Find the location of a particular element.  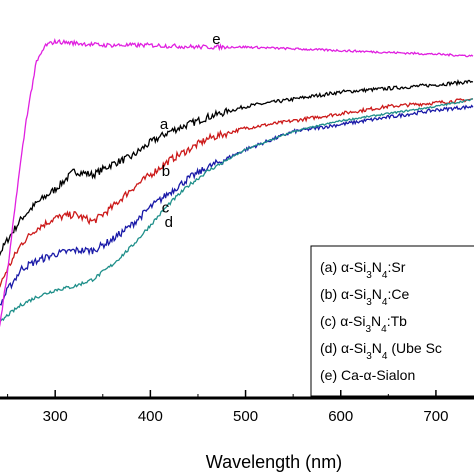

curve-label-e: e is located at coordinates (216, 39).